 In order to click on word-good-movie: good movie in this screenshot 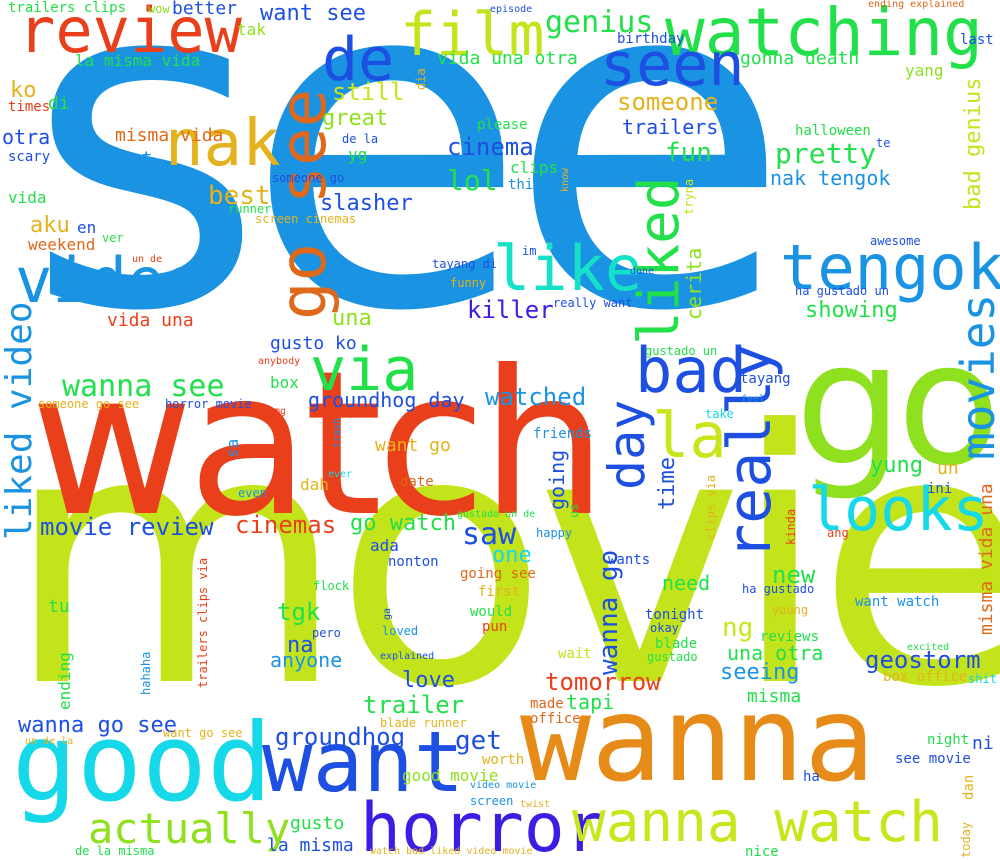, I will do `click(450, 775)`.